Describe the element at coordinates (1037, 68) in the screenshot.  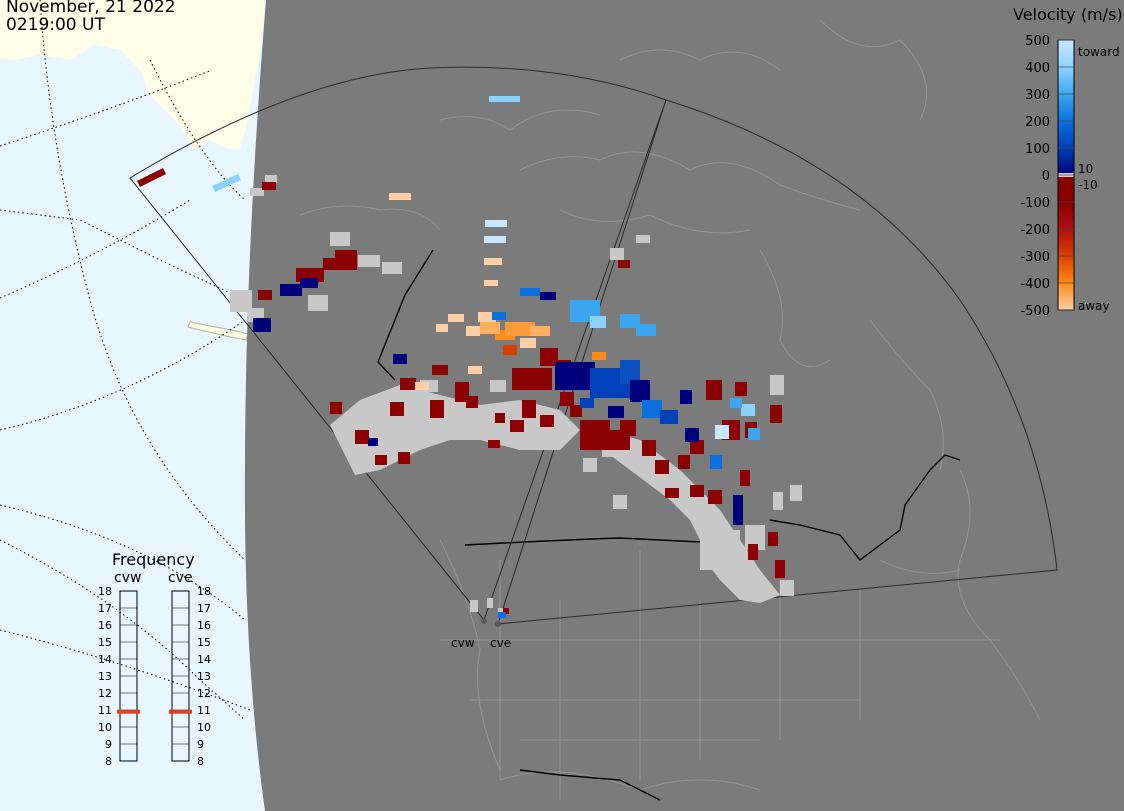
I see `velocity-tick-label: 400` at that location.